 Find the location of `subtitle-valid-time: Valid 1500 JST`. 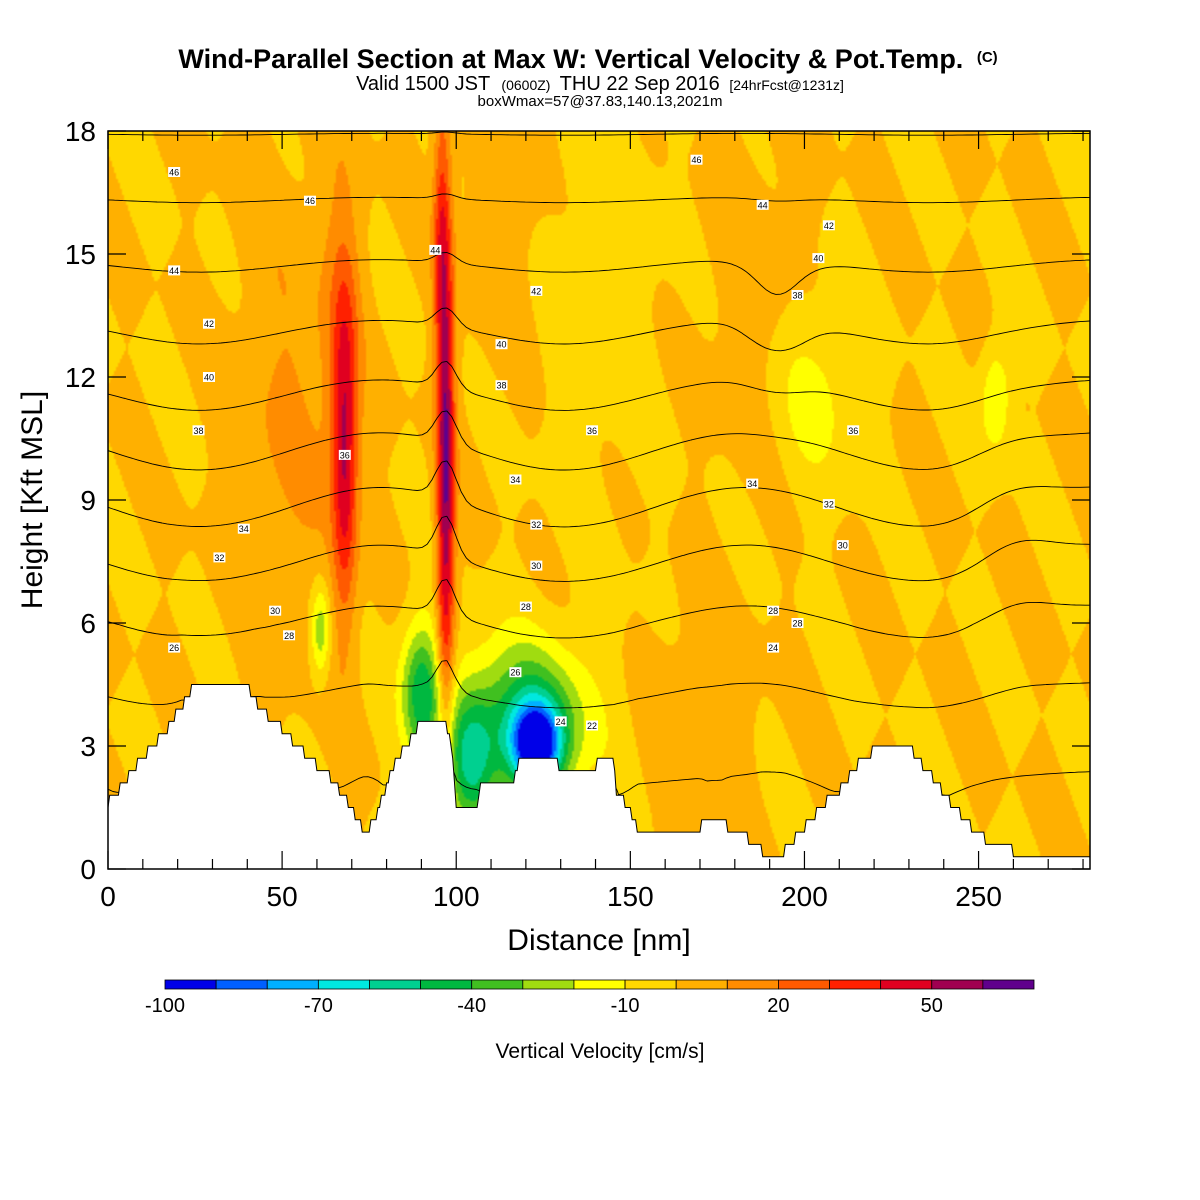

subtitle-valid-time: Valid 1500 JST is located at coordinates (423, 84).